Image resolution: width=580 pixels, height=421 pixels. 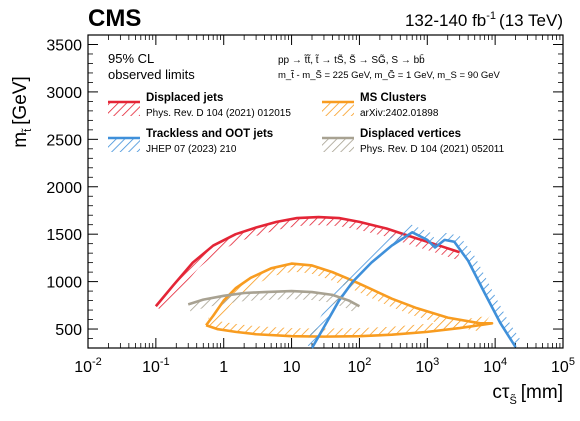 I want to click on series-displaced-vertices, so click(x=274, y=301).